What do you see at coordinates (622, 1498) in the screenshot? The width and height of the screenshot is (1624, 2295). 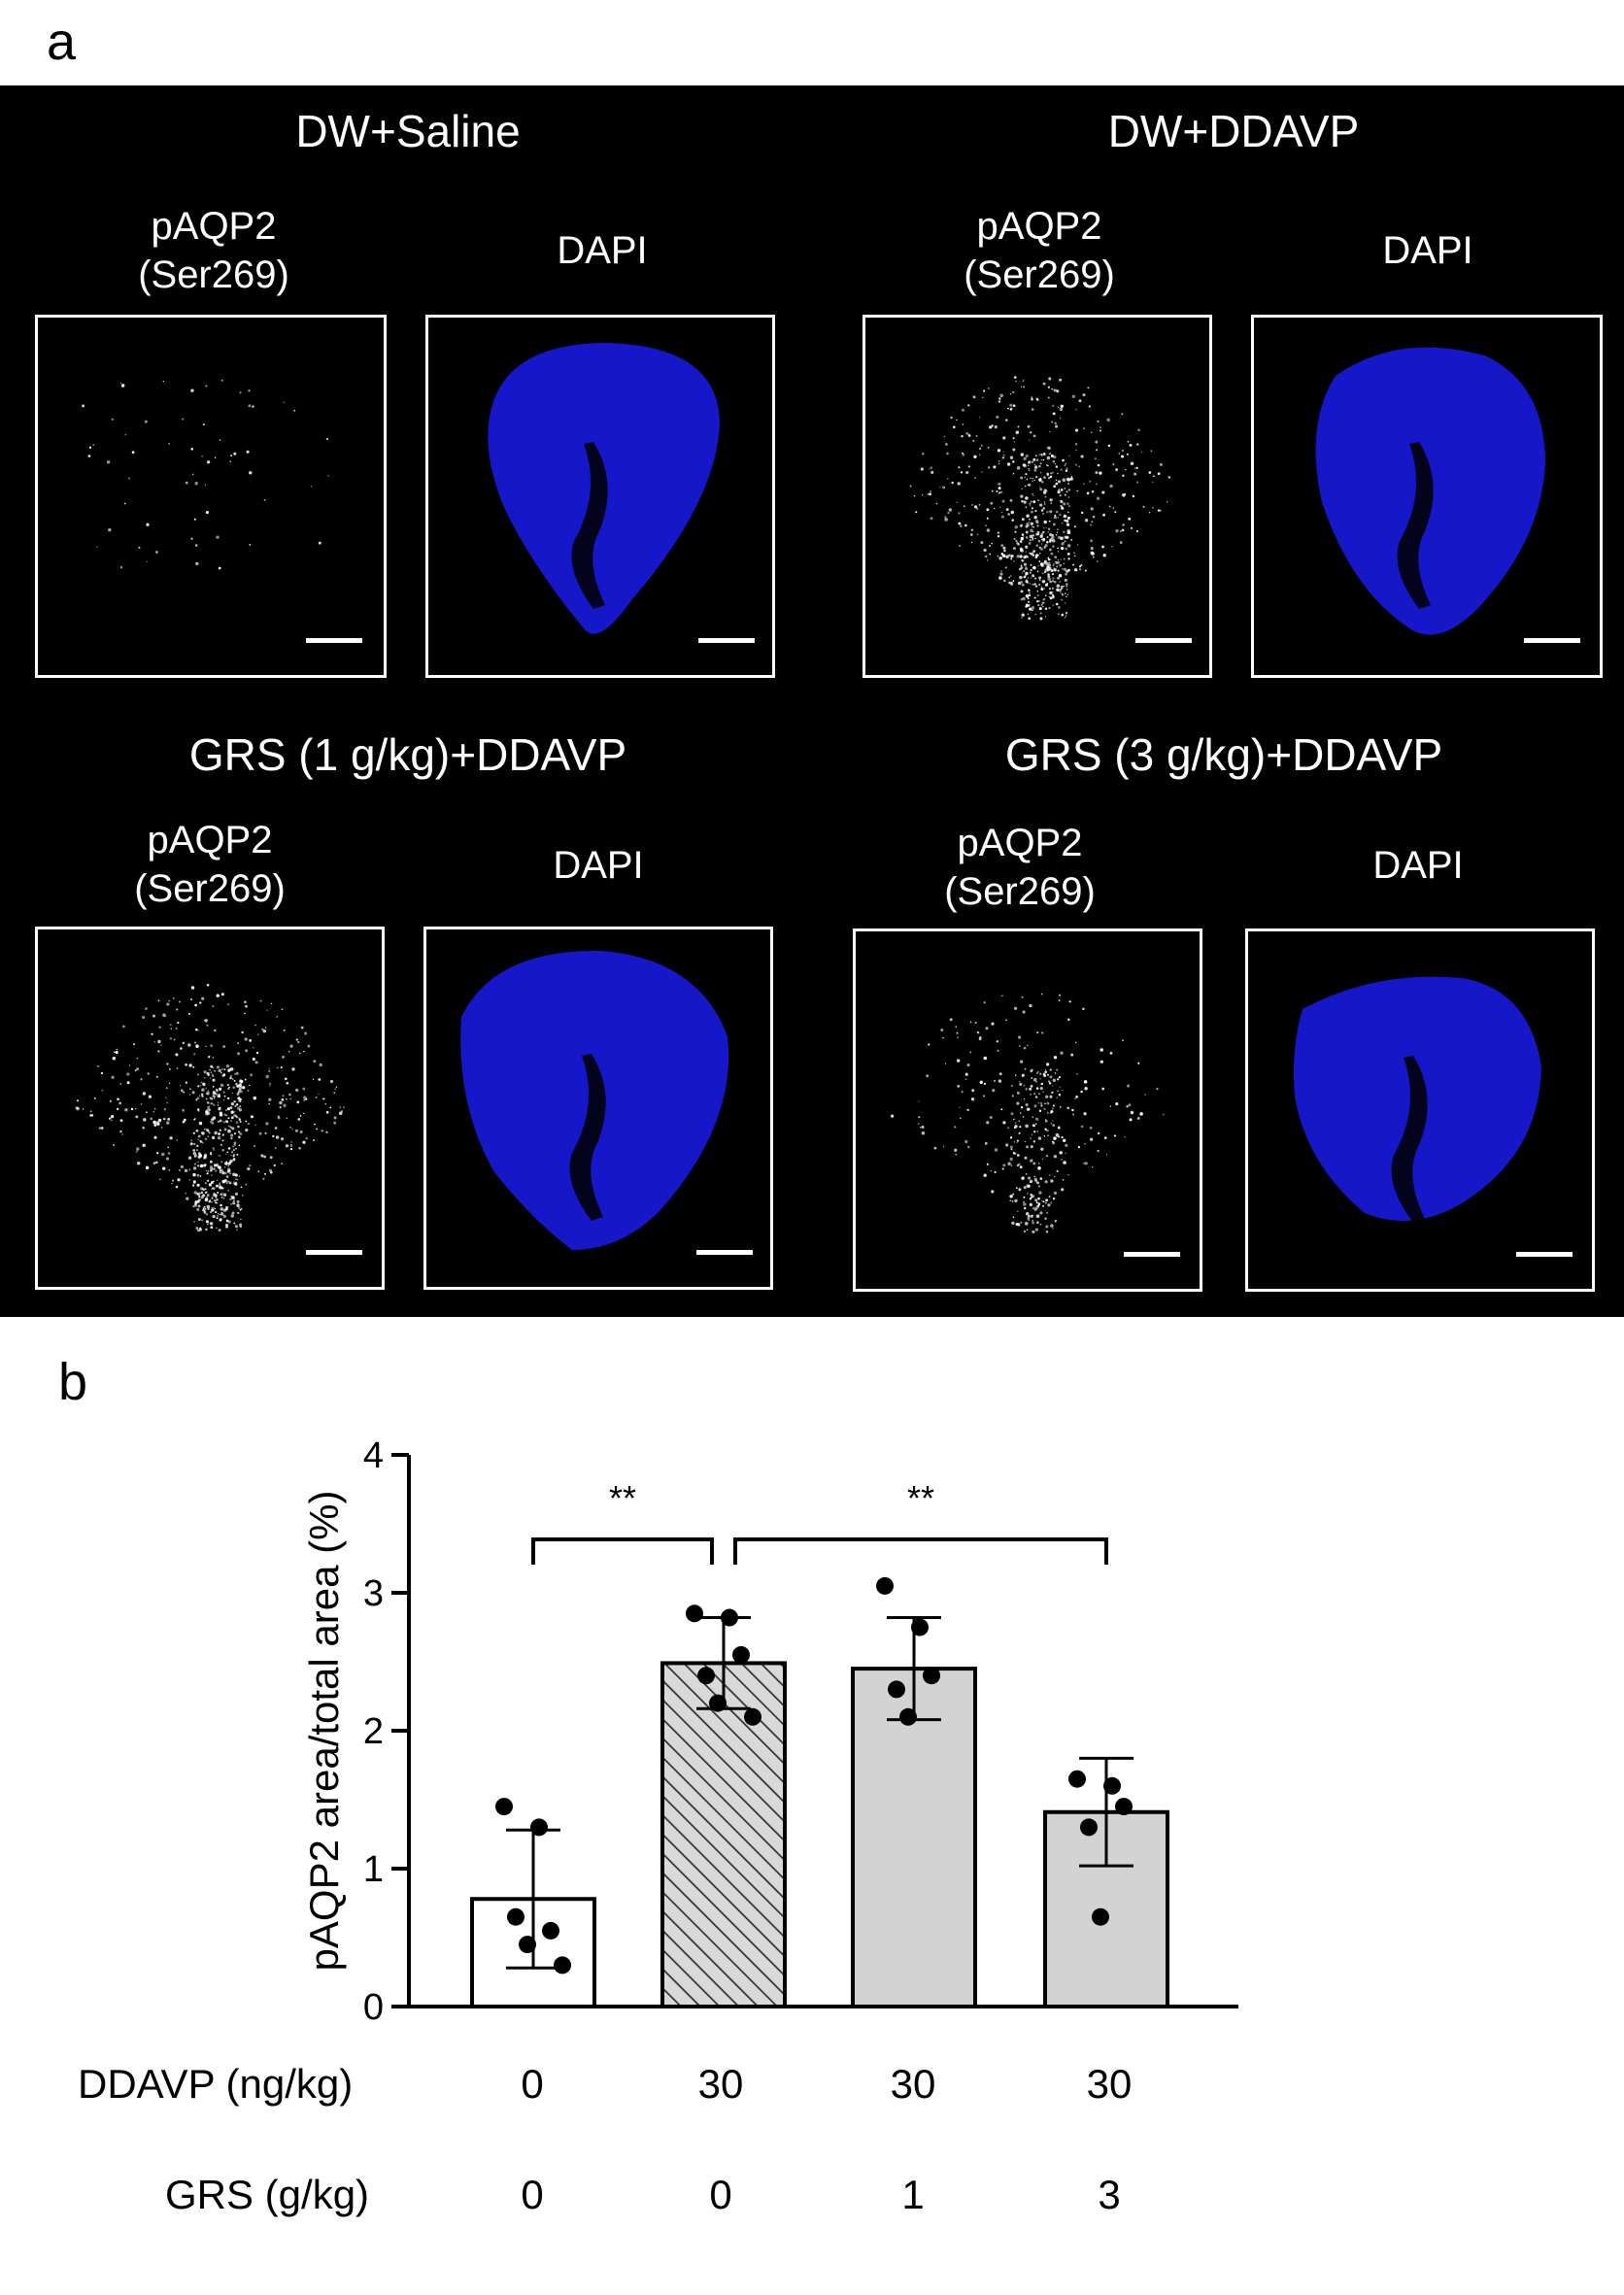 I see `significance-label: **` at bounding box center [622, 1498].